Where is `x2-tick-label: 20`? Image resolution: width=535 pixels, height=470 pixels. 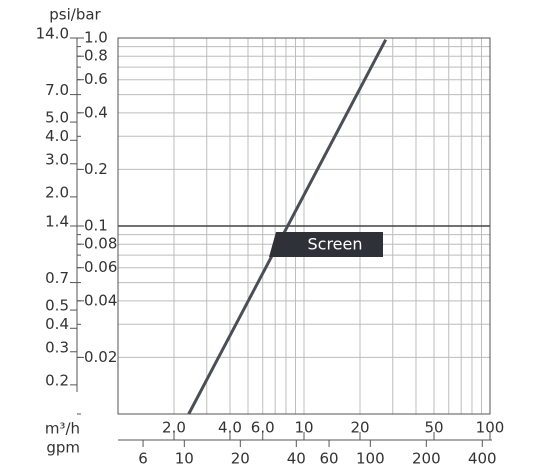
x2-tick-label: 20 is located at coordinates (240, 459).